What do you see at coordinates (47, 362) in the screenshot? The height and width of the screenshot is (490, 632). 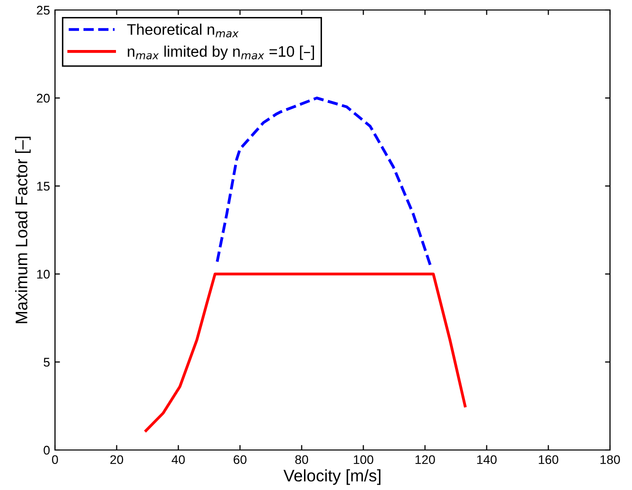 I see `y-tick-label: 5` at bounding box center [47, 362].